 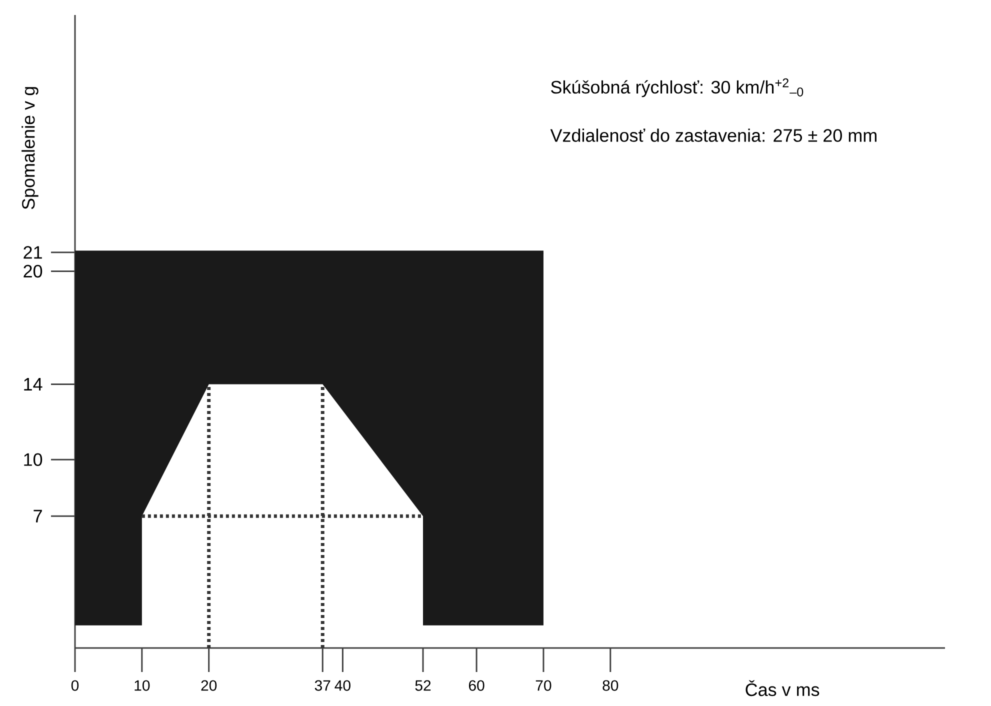 I want to click on annotation: Skúšobná rýchlosť: 30 km/h$^{+2}$–0, so click(x=677, y=88).